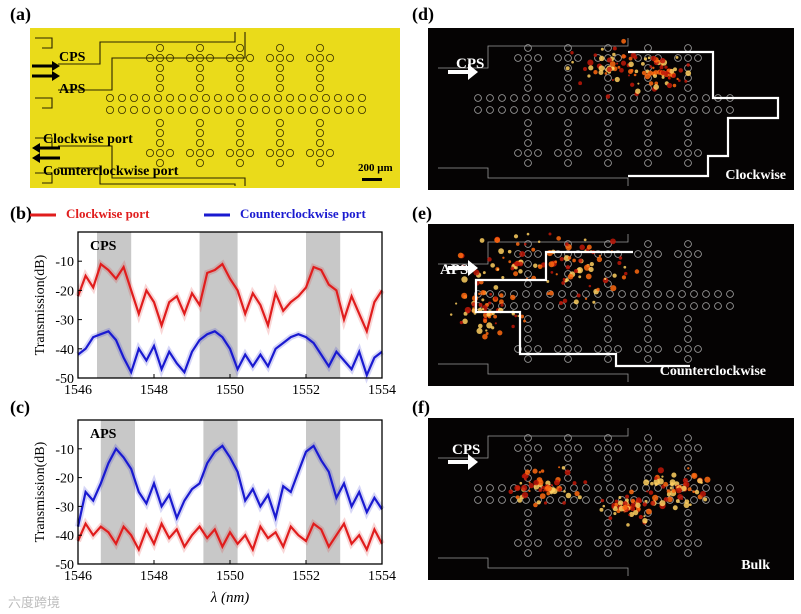 This screenshot has width=801, height=614. I want to click on imaging-port-label-e: APS, so click(454, 270).